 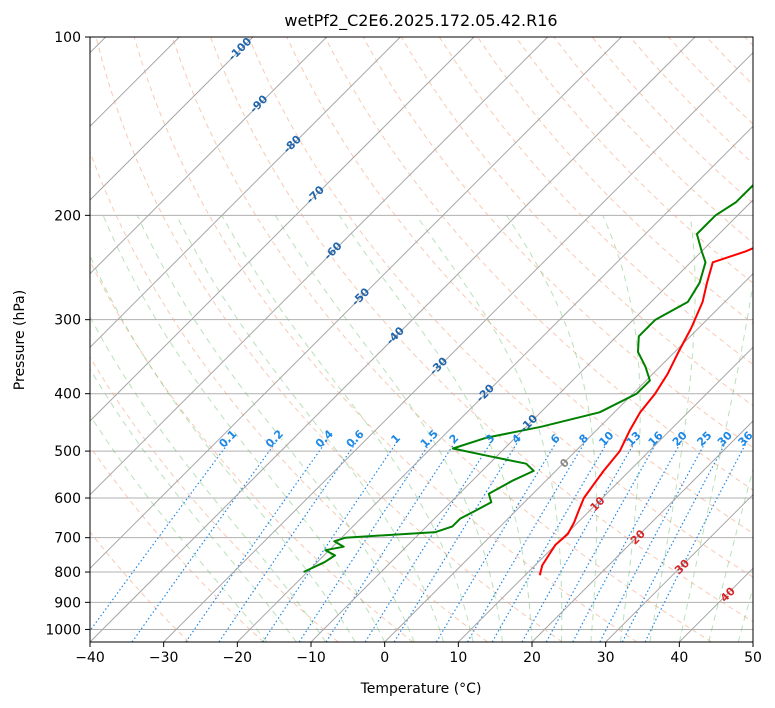 What do you see at coordinates (67, 38) in the screenshot?
I see `y-tick-label: 100` at bounding box center [67, 38].